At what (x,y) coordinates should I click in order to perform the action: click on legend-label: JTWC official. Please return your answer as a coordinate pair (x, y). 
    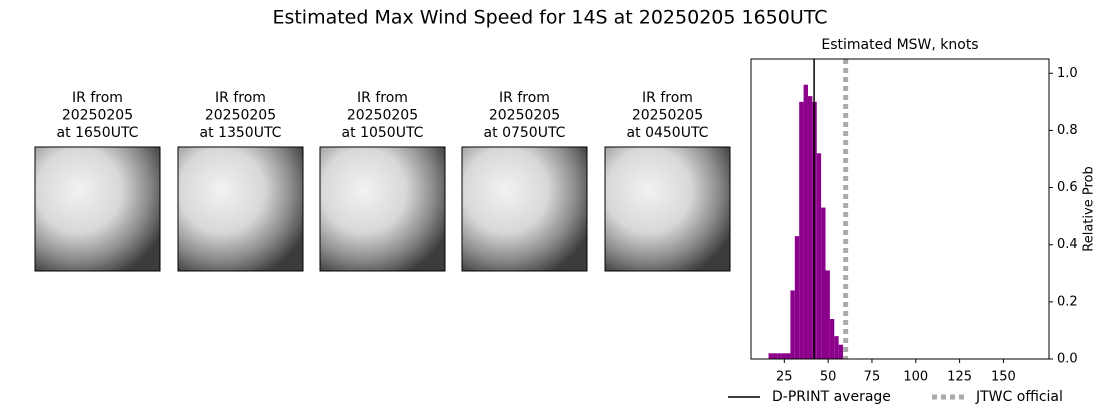
    Looking at the image, I should click on (1019, 397).